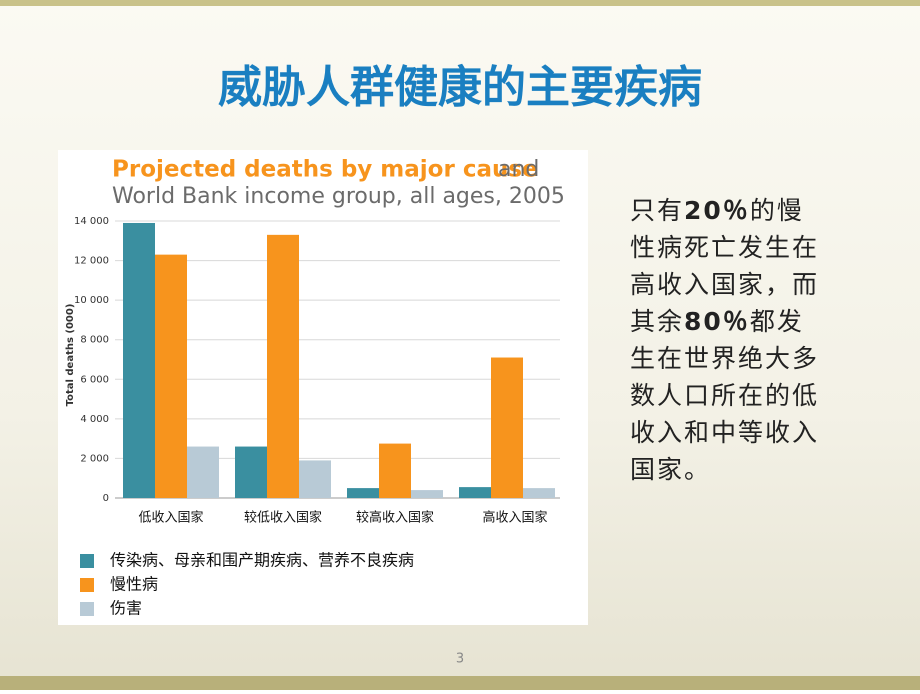 This screenshot has width=920, height=694. What do you see at coordinates (70, 355) in the screenshot?
I see `y-axis-label: Total deaths (000)` at bounding box center [70, 355].